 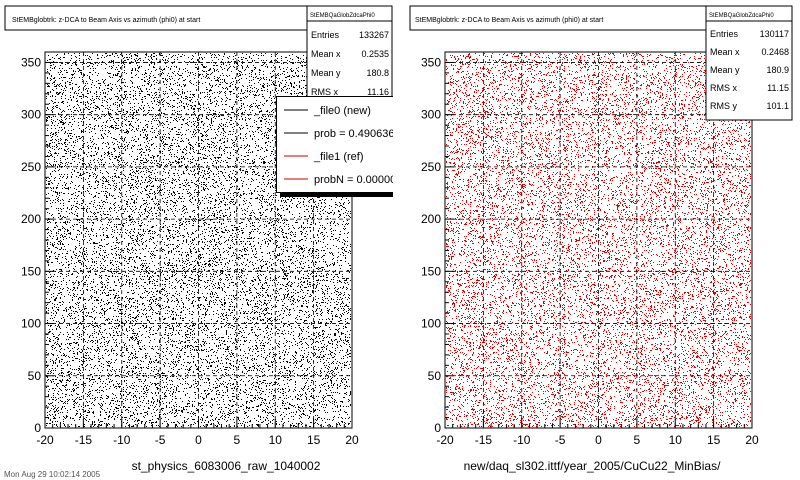 What do you see at coordinates (377, 73) in the screenshot?
I see `left-stats-value-mean-y: 180.8` at bounding box center [377, 73].